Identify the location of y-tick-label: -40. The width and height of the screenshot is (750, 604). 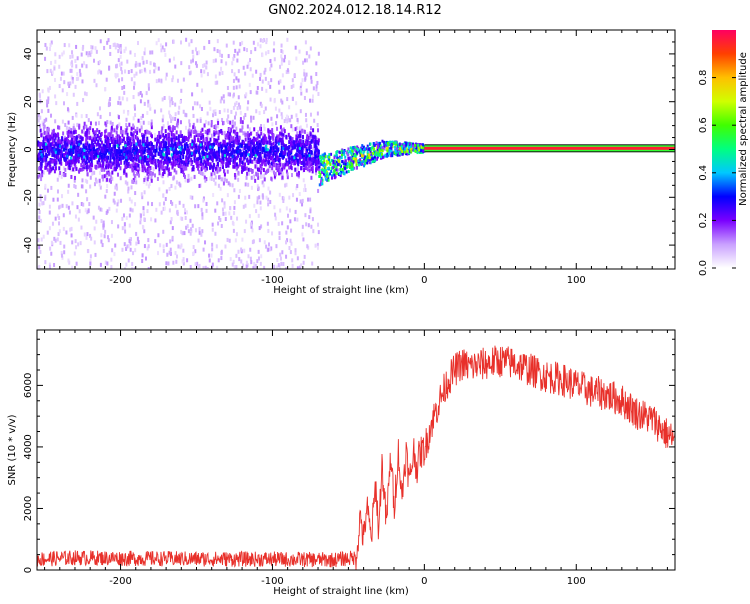
(28, 245).